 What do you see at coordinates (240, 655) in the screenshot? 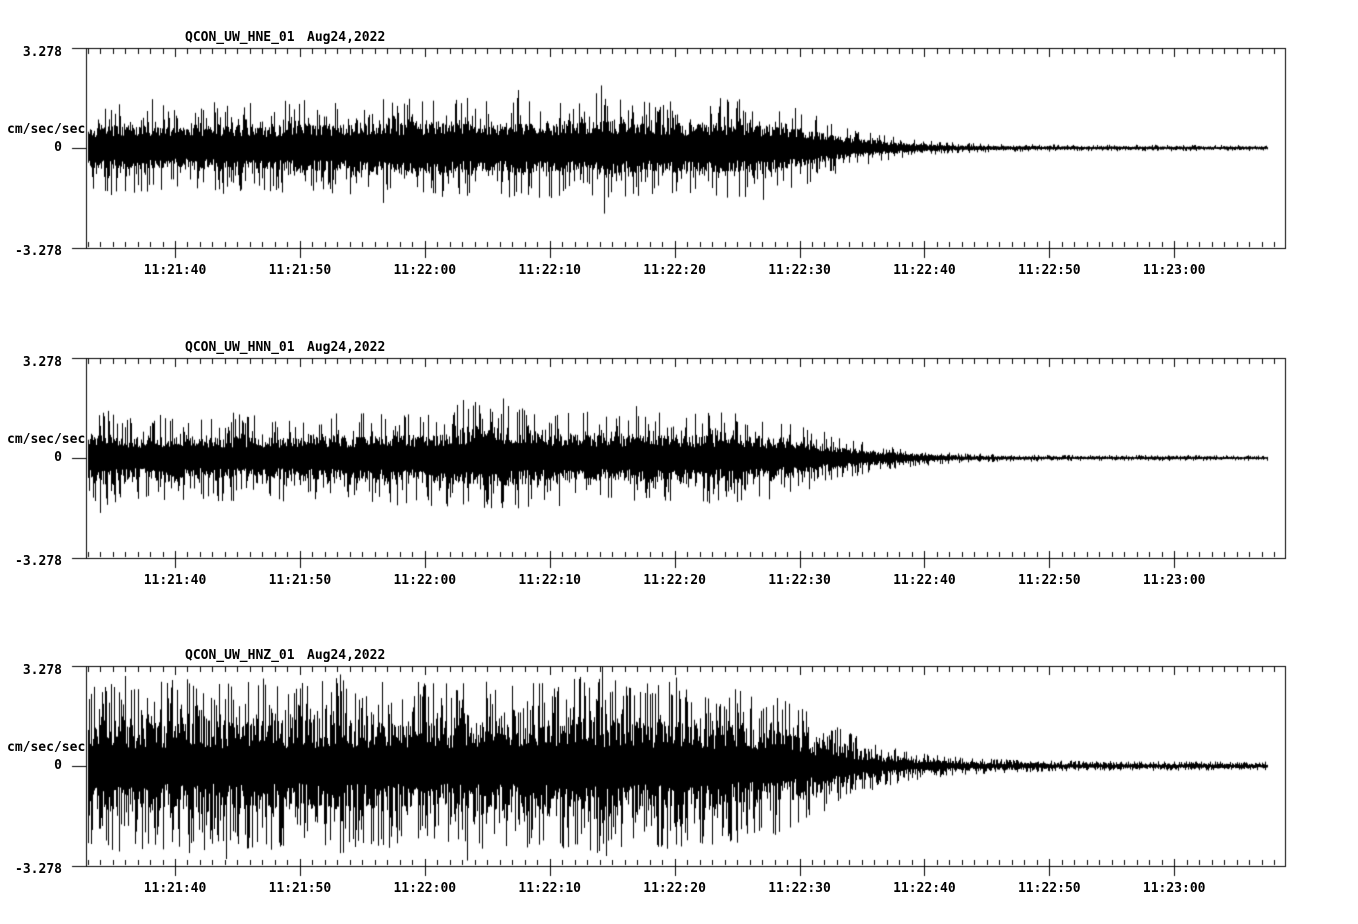
I see `panel-title: QCON_UW_HNZ_01` at bounding box center [240, 655].